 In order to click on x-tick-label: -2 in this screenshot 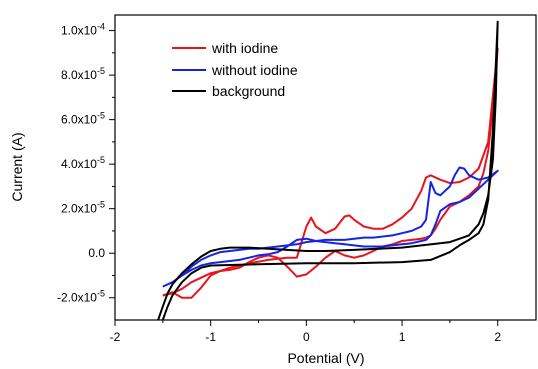, I will do `click(115, 337)`.